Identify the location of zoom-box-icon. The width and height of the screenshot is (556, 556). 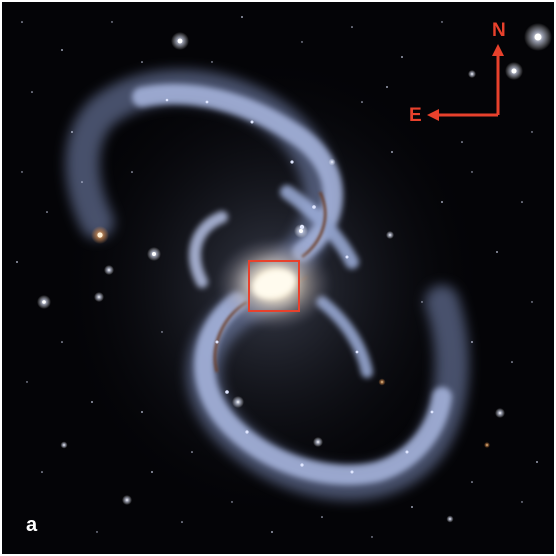
(274, 286).